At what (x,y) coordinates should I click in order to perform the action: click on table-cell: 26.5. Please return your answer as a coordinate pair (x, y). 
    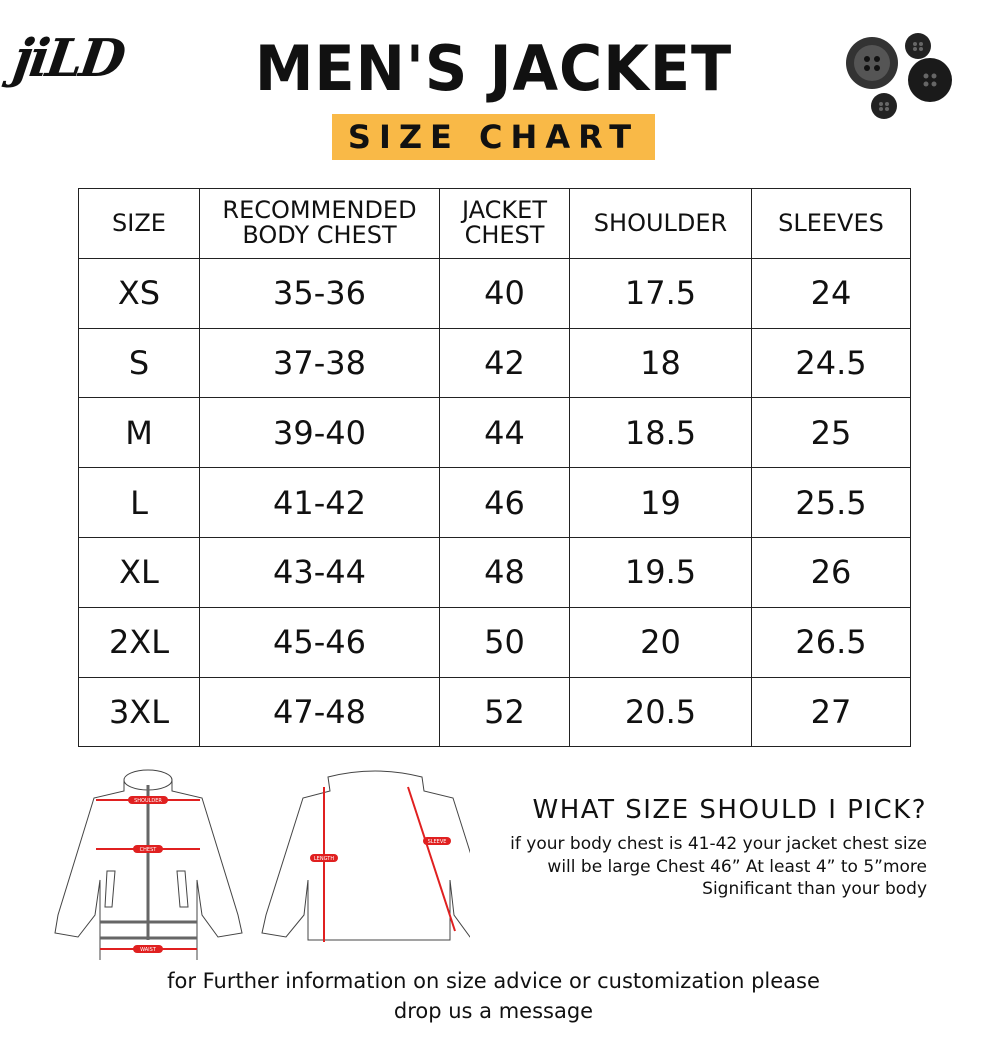
    Looking at the image, I should click on (831, 642).